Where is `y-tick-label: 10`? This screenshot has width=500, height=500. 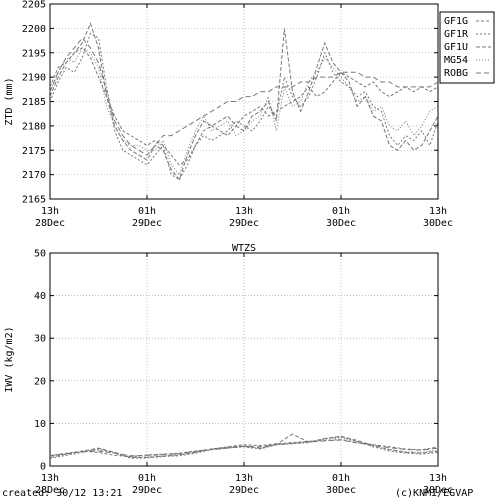
y-tick-label: 10 is located at coordinates (40, 424).